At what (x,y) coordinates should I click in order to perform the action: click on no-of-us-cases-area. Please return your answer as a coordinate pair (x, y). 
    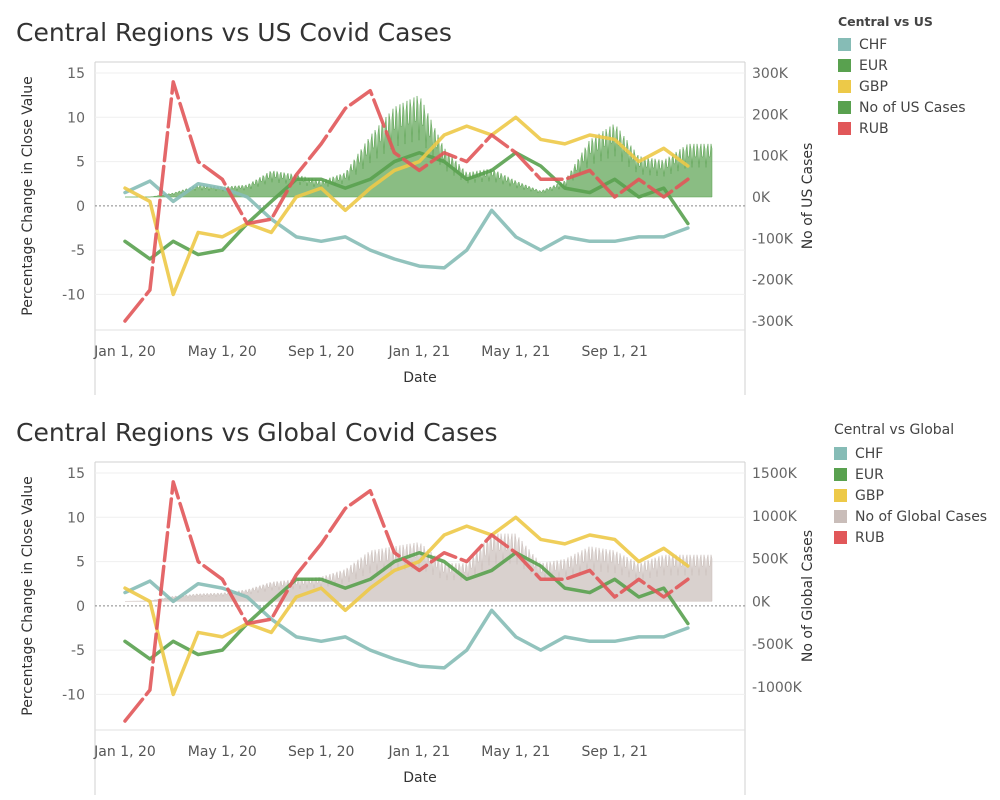
    Looking at the image, I should click on (419, 146).